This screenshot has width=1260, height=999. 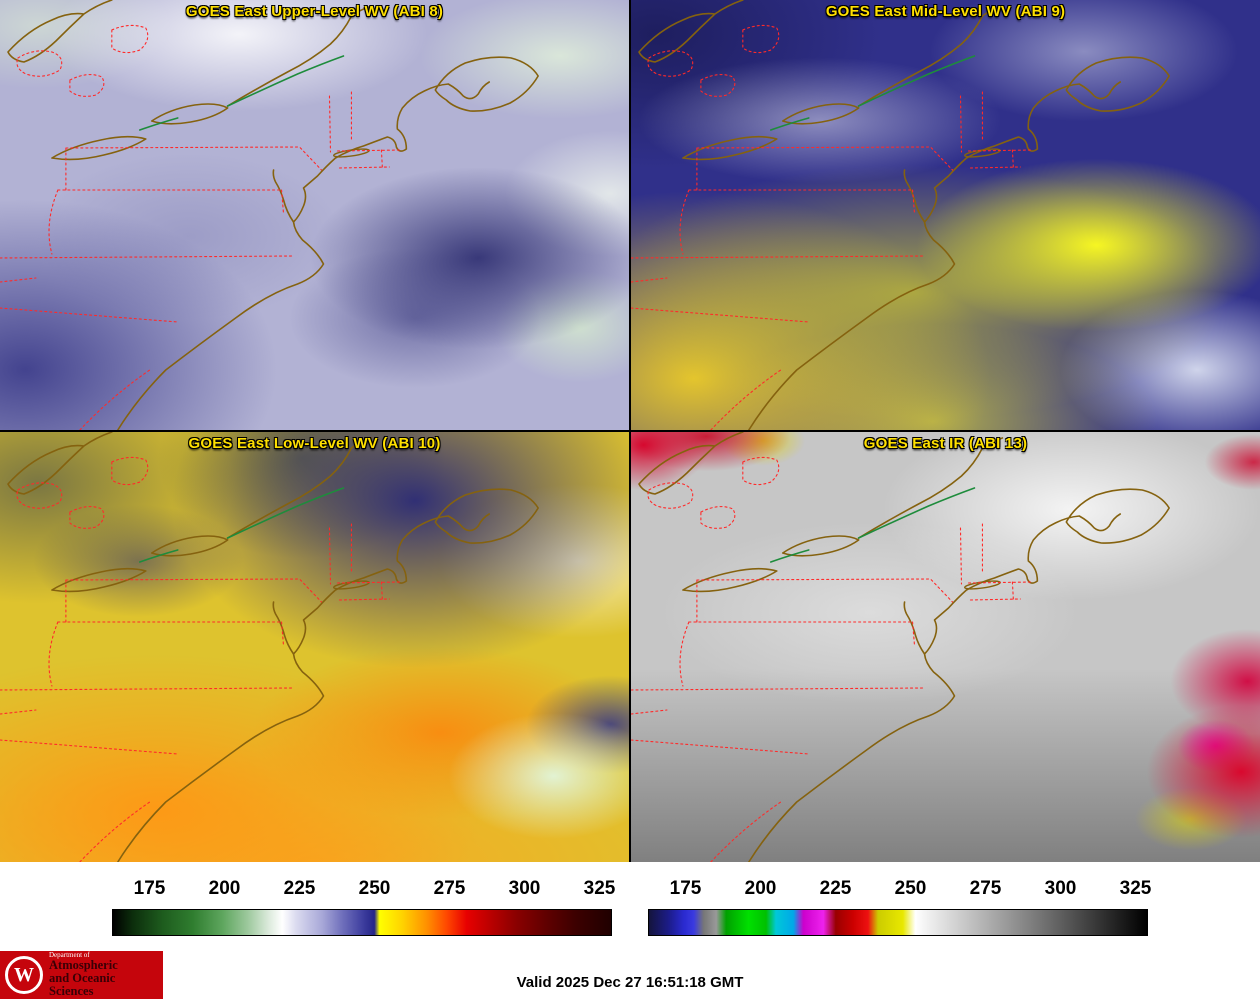 I want to click on valid-time: Valid 2025 Dec 27 16:51:18 GMT, so click(x=630, y=982).